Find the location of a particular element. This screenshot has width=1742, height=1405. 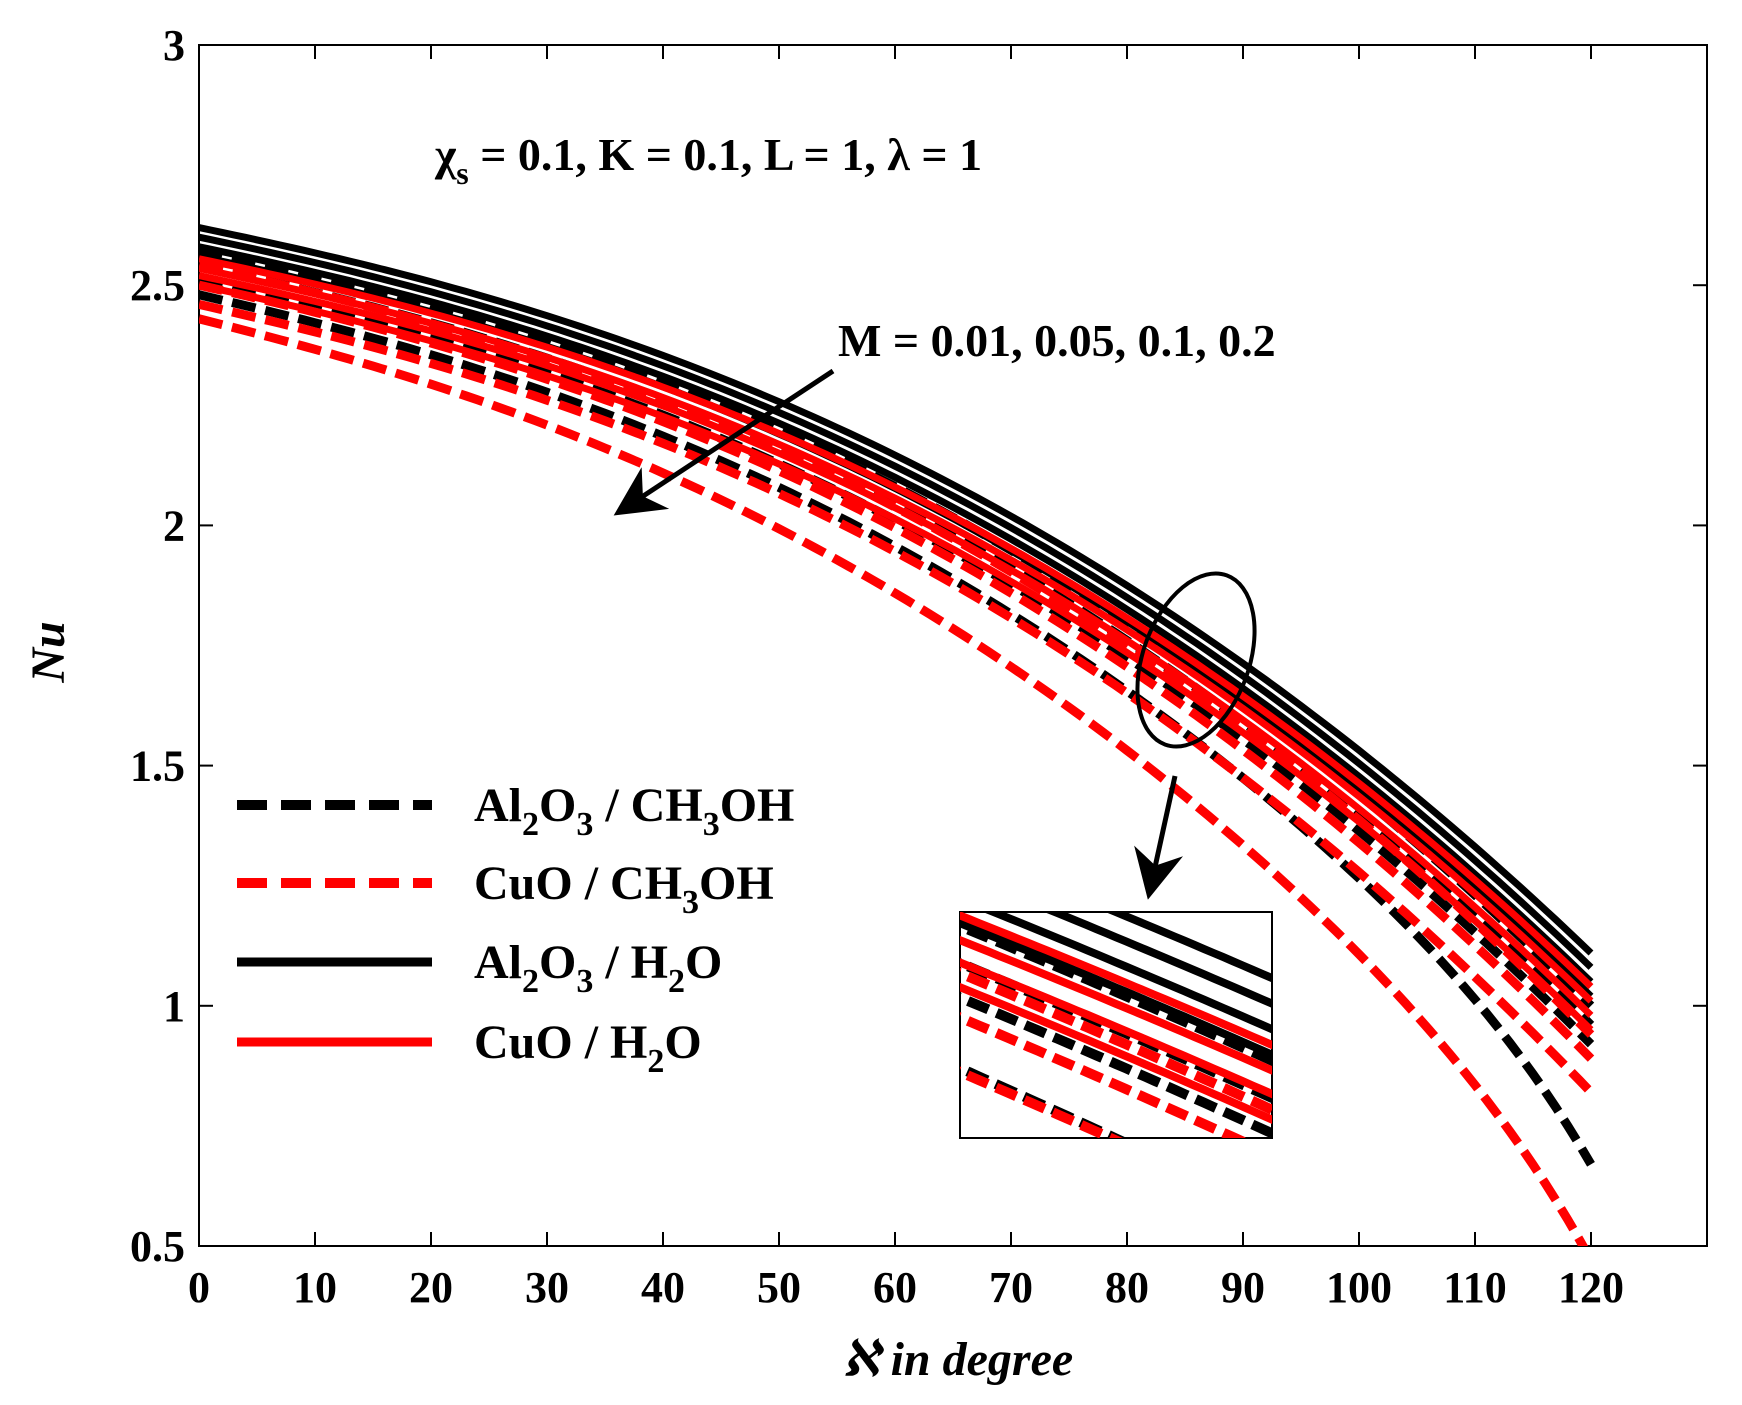

chi-subscript: s is located at coordinates (462, 173).